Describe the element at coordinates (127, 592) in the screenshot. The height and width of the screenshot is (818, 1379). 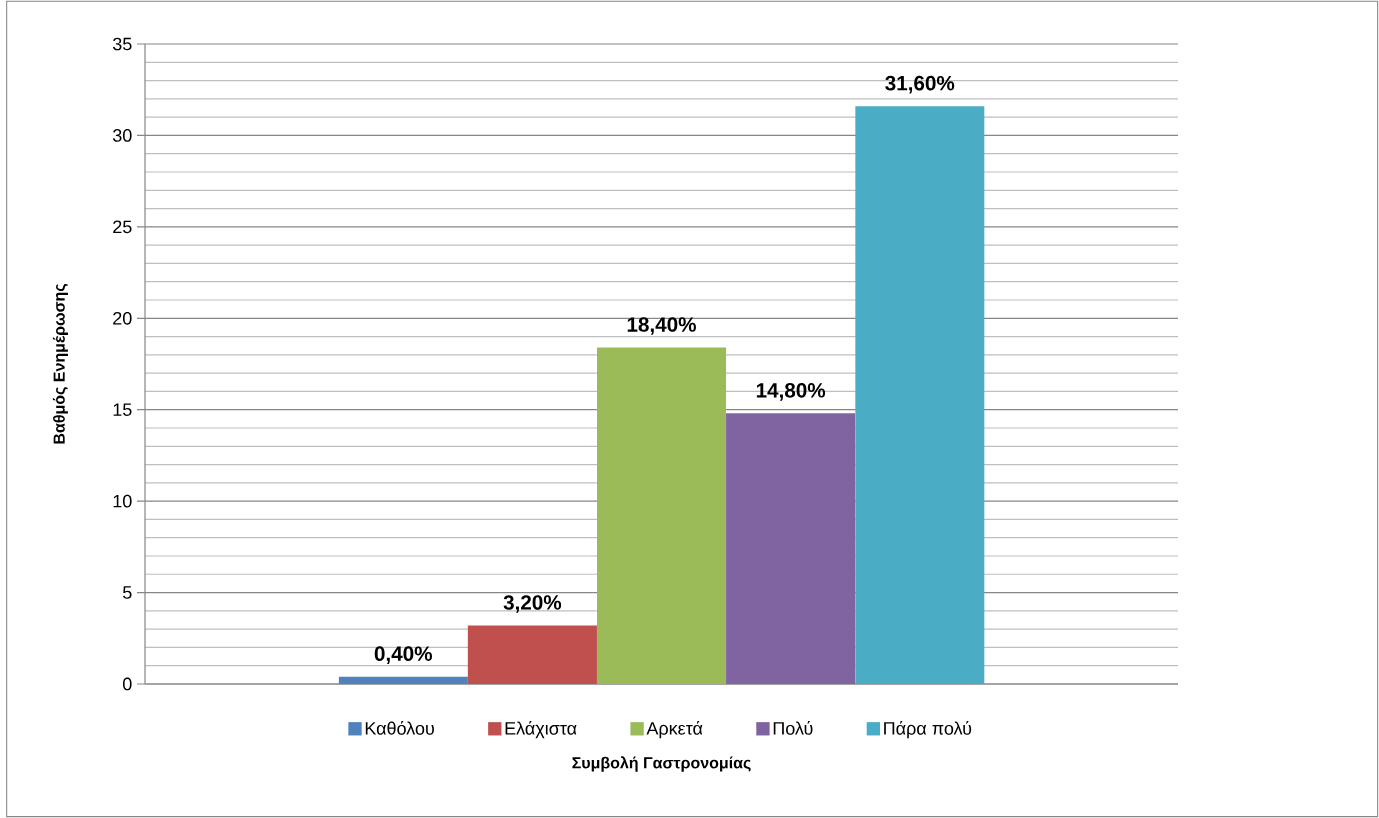
I see `y-tick-label: 5` at that location.